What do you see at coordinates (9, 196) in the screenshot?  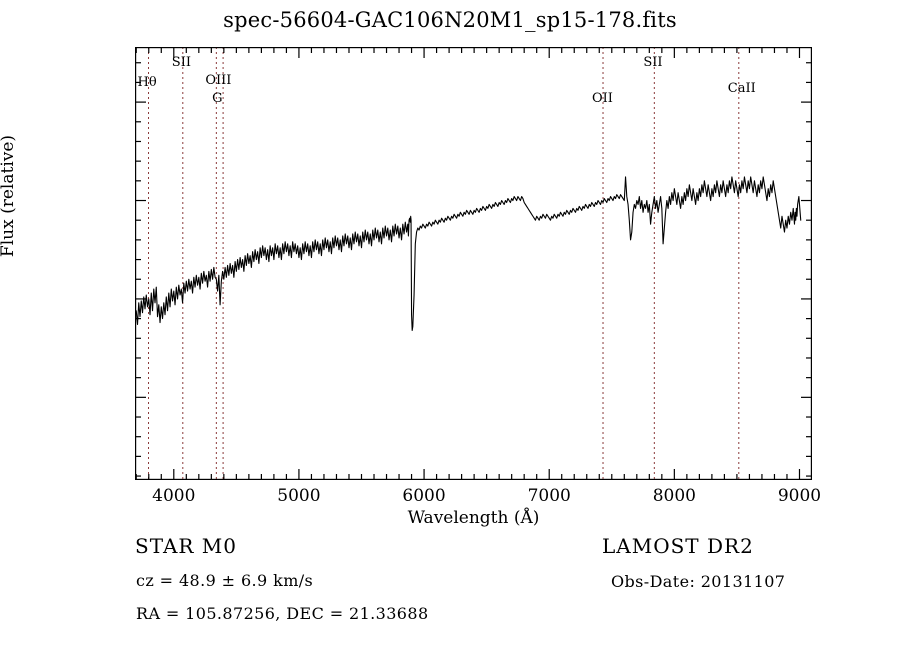 I see `y-axis-label: Flux (relative)` at bounding box center [9, 196].